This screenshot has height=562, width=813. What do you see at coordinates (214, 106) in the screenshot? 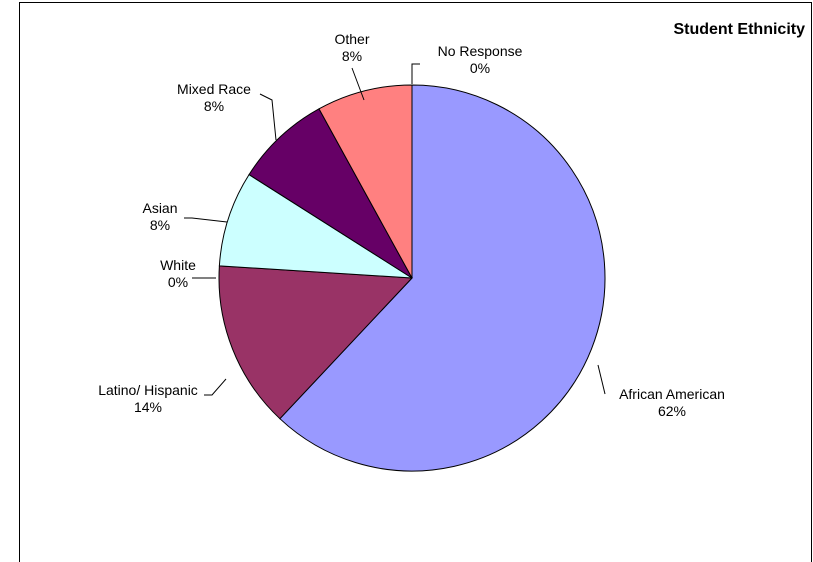
I see `slice-value-mixed-race: 8%` at bounding box center [214, 106].